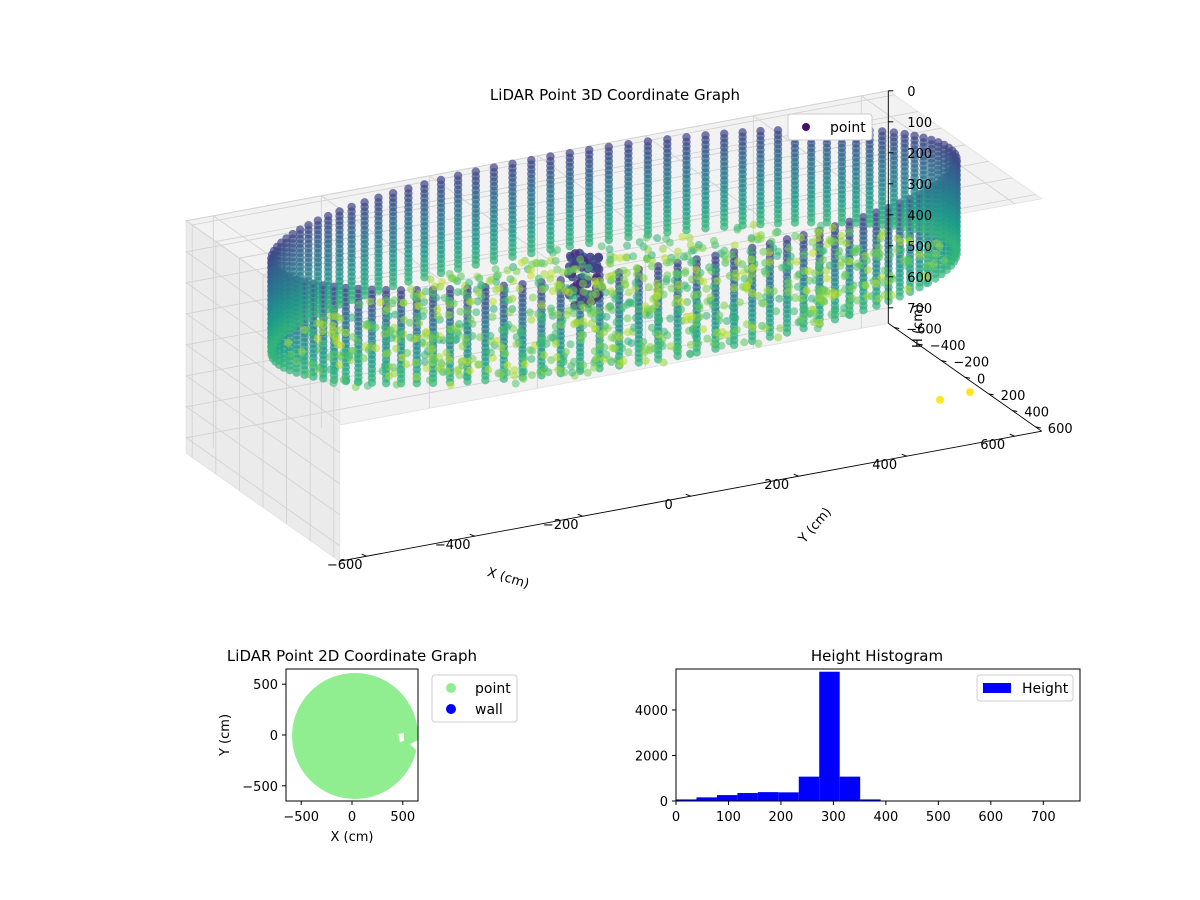 Image resolution: width=1200 pixels, height=900 pixels. Describe the element at coordinates (918, 326) in the screenshot. I see `chart-3d-zlabel: H (cm)` at that location.